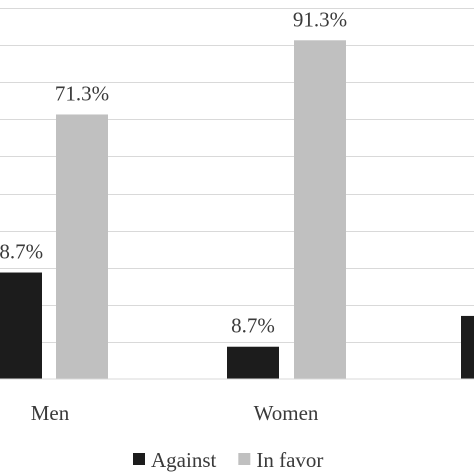  What do you see at coordinates (50, 413) in the screenshot?
I see `x-tick-label: Men` at bounding box center [50, 413].